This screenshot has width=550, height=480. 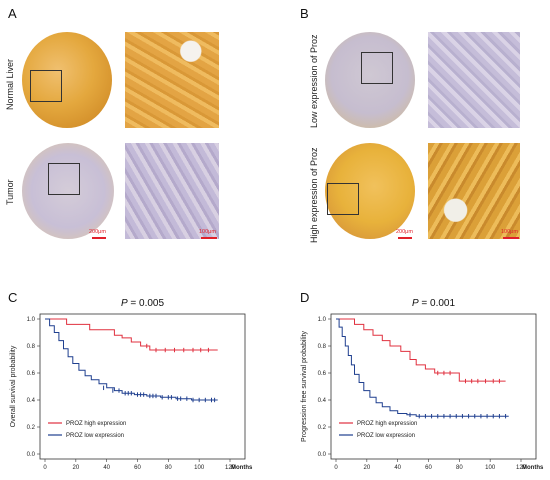 What do you see at coordinates (10, 192) in the screenshot?
I see `panel-a-row2-label: Tumor` at bounding box center [10, 192].